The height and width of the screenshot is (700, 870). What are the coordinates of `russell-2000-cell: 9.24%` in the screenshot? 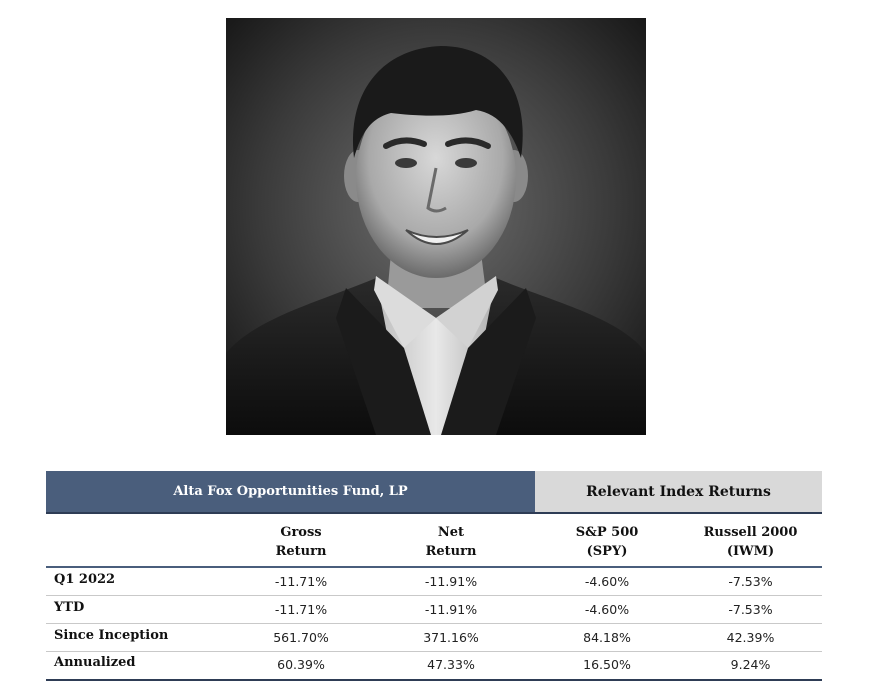 It's located at (750, 664).